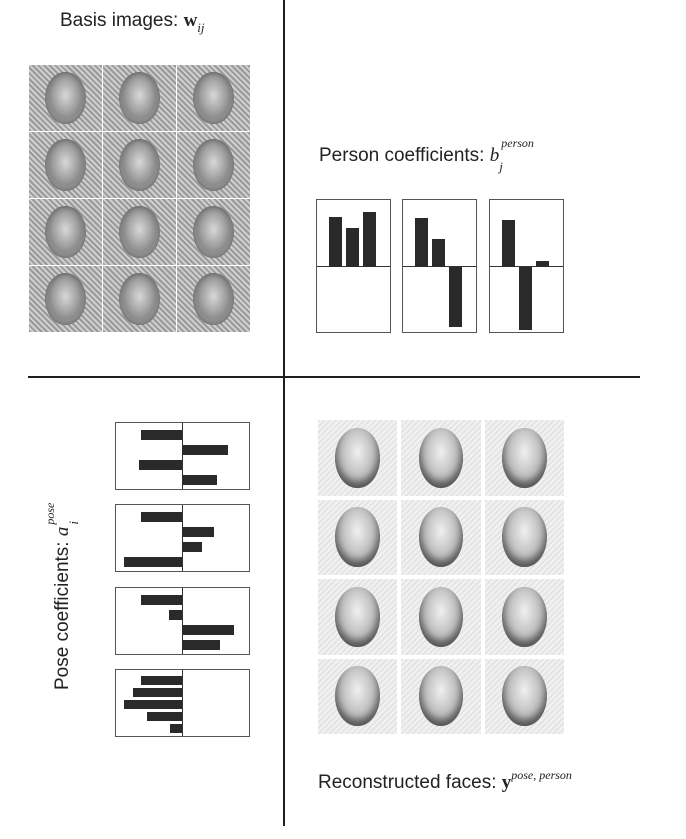  What do you see at coordinates (62, 615) in the screenshot?
I see `pose-label: Pose coefficients:` at bounding box center [62, 615].